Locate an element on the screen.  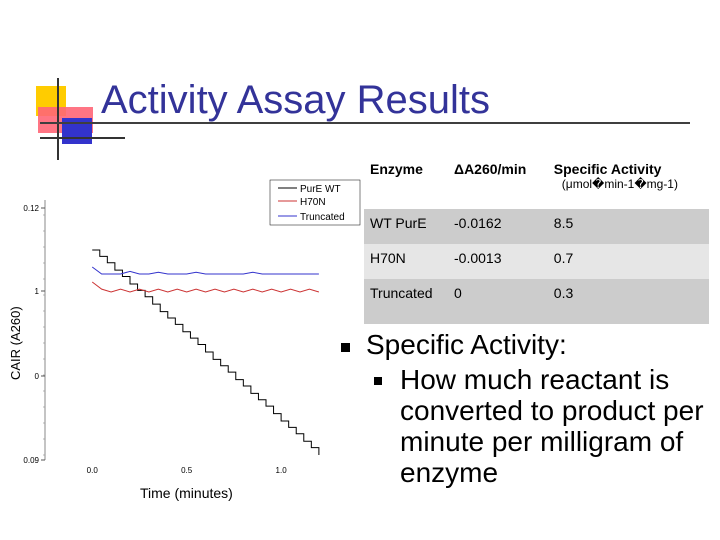
cell-enzyme: WT PurE is located at coordinates (406, 226).